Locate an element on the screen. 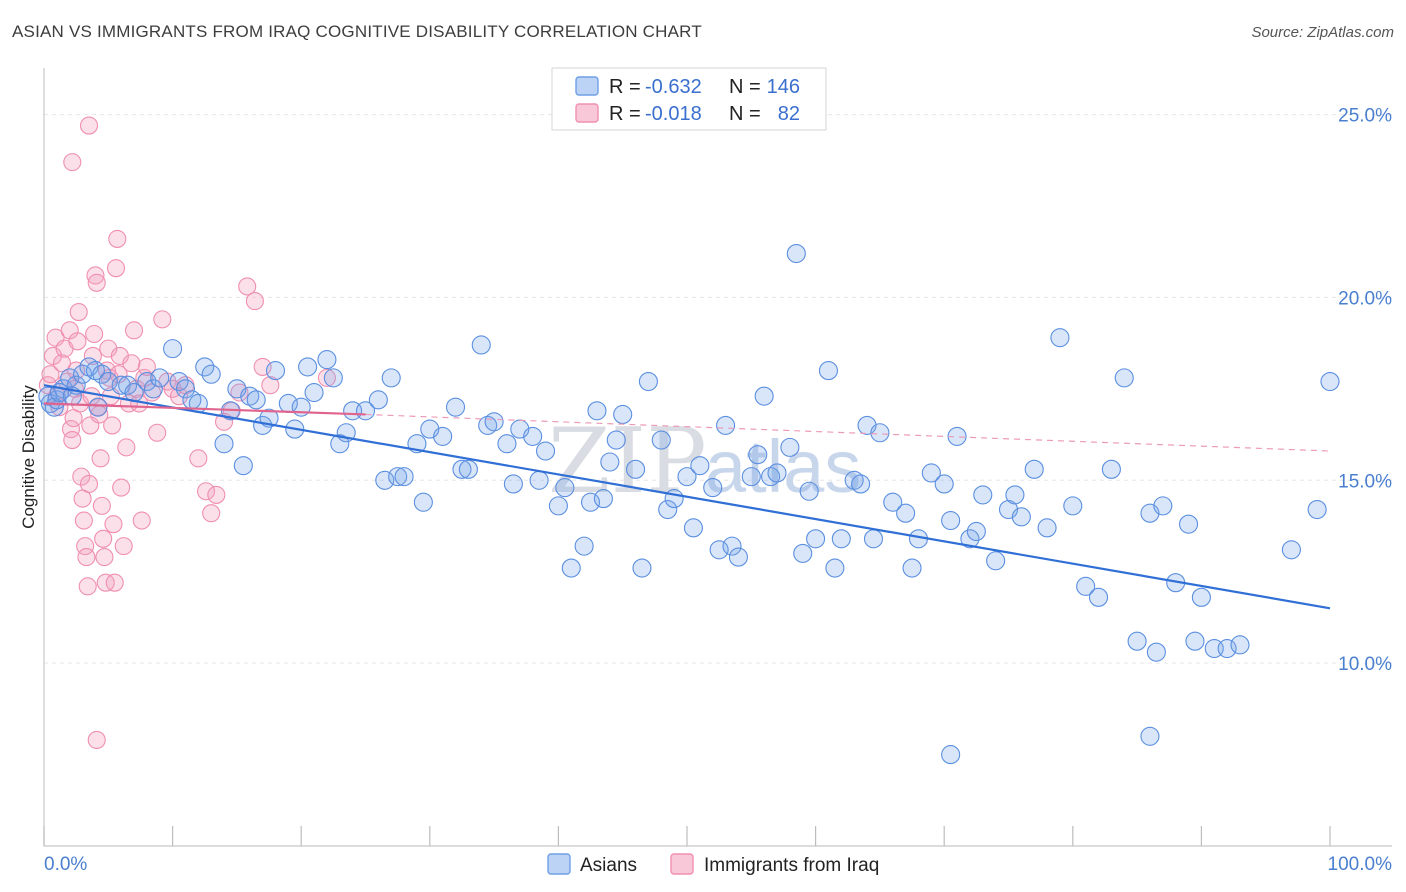  iraq-trend-line-dashed is located at coordinates (848, 432).